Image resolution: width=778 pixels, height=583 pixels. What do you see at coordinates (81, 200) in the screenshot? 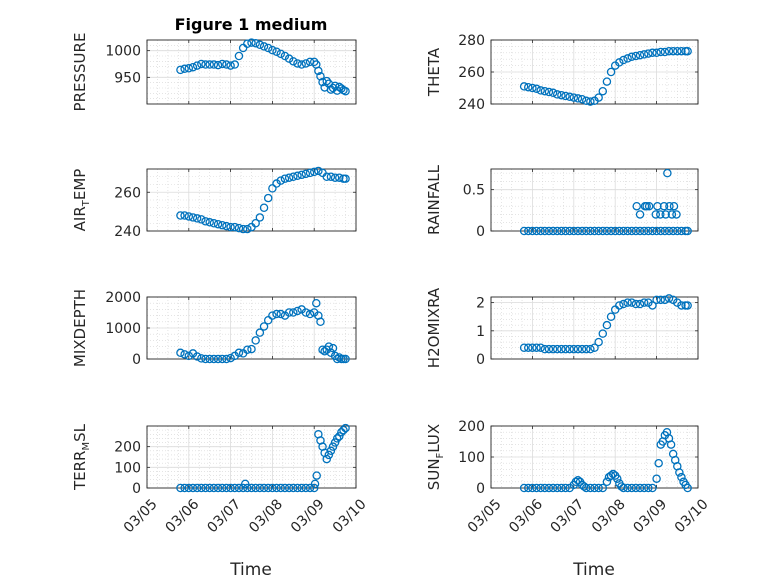
I see `y-axis-label: AIRTEMP` at bounding box center [81, 200].